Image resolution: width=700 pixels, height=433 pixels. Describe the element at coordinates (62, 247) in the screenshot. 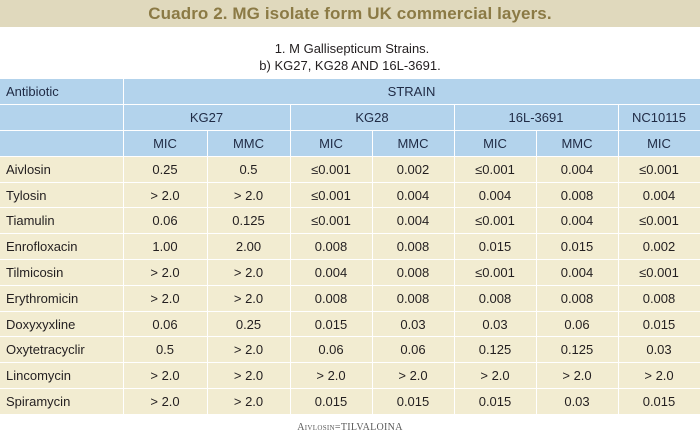

I see `antibiotic-name: Enrofloxacin` at that location.